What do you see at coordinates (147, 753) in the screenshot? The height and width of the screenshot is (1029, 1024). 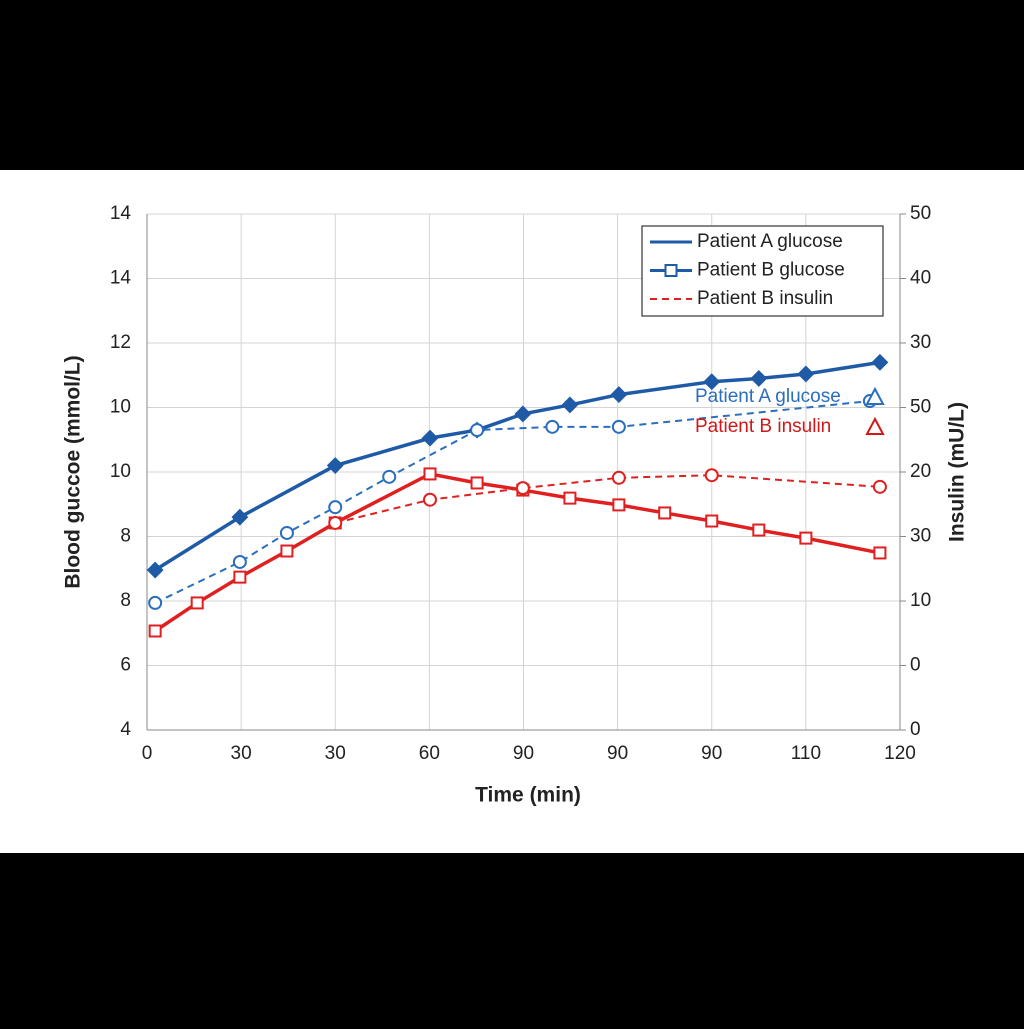 I see `x-tick-label: 0` at bounding box center [147, 753].